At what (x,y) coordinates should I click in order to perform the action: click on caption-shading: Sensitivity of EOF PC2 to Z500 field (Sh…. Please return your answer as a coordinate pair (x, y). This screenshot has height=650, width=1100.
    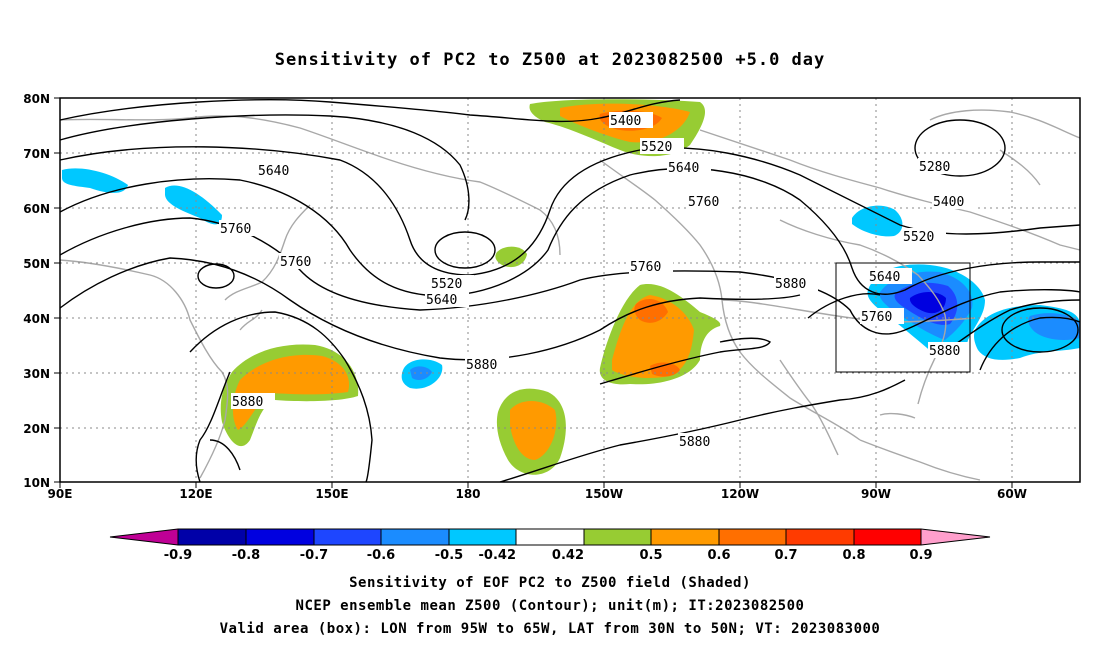
    Looking at the image, I should click on (550, 583).